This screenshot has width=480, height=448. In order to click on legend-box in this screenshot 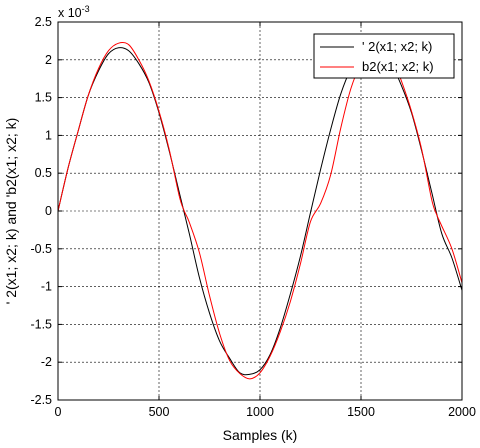, I will do `click(384, 56)`.